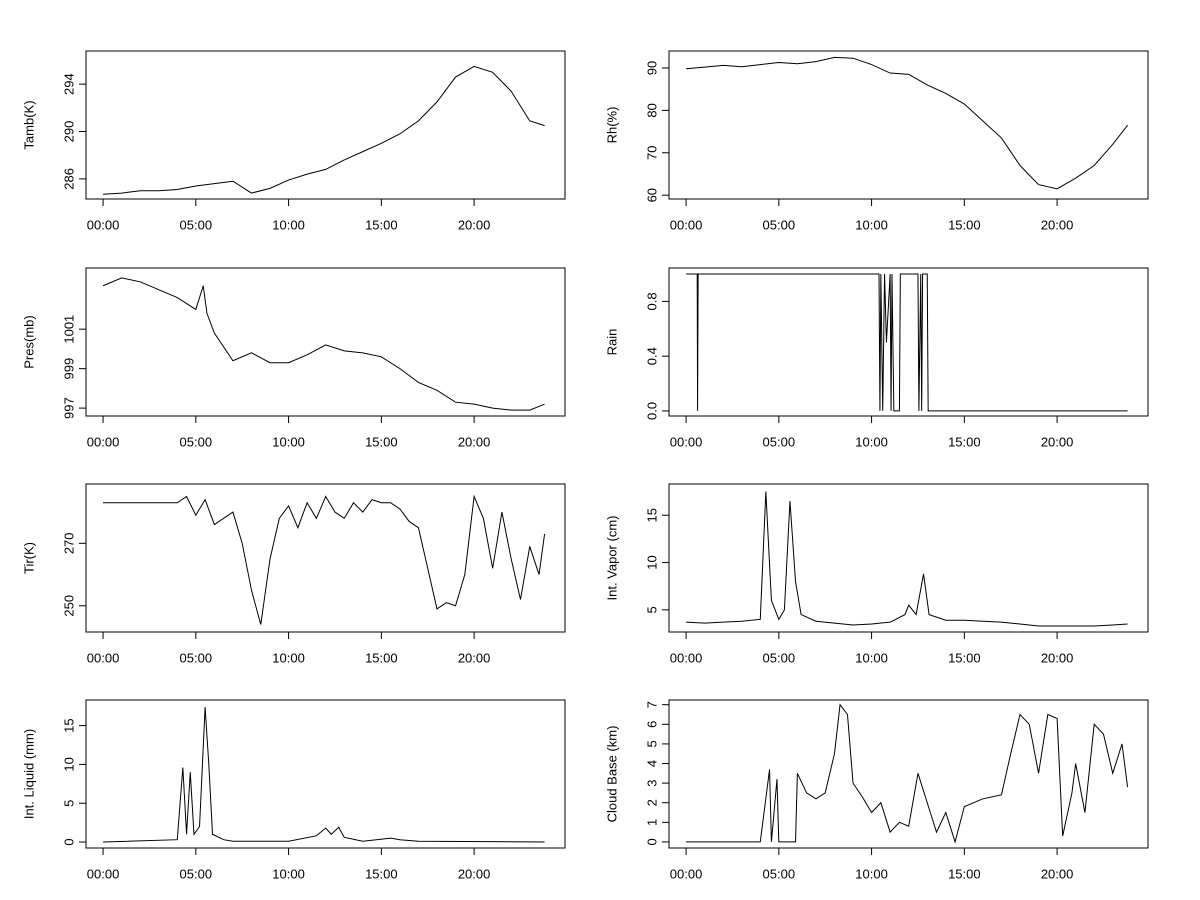 Image resolution: width=1200 pixels, height=900 pixels. What do you see at coordinates (651, 153) in the screenshot?
I see `y-tick-label: 70` at bounding box center [651, 153].